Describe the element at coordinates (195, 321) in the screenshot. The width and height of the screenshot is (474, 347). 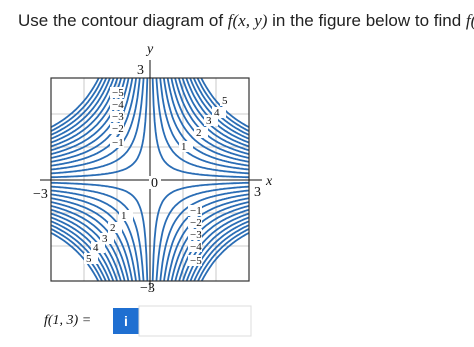
I see `answer-input` at that location.